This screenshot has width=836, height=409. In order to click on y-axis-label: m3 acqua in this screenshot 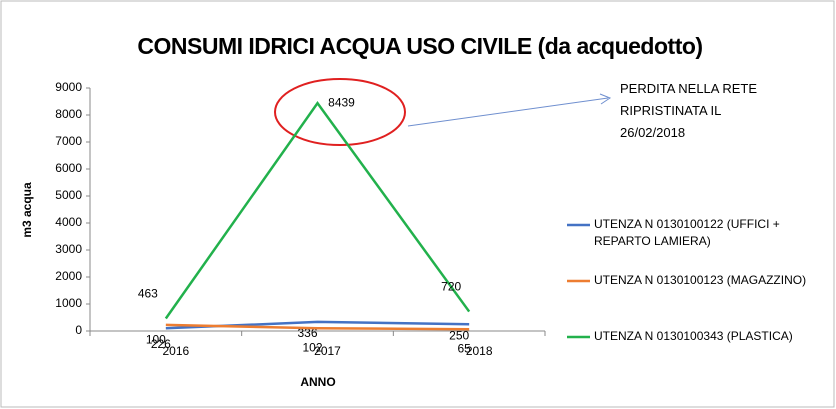, I will do `click(27, 210)`.